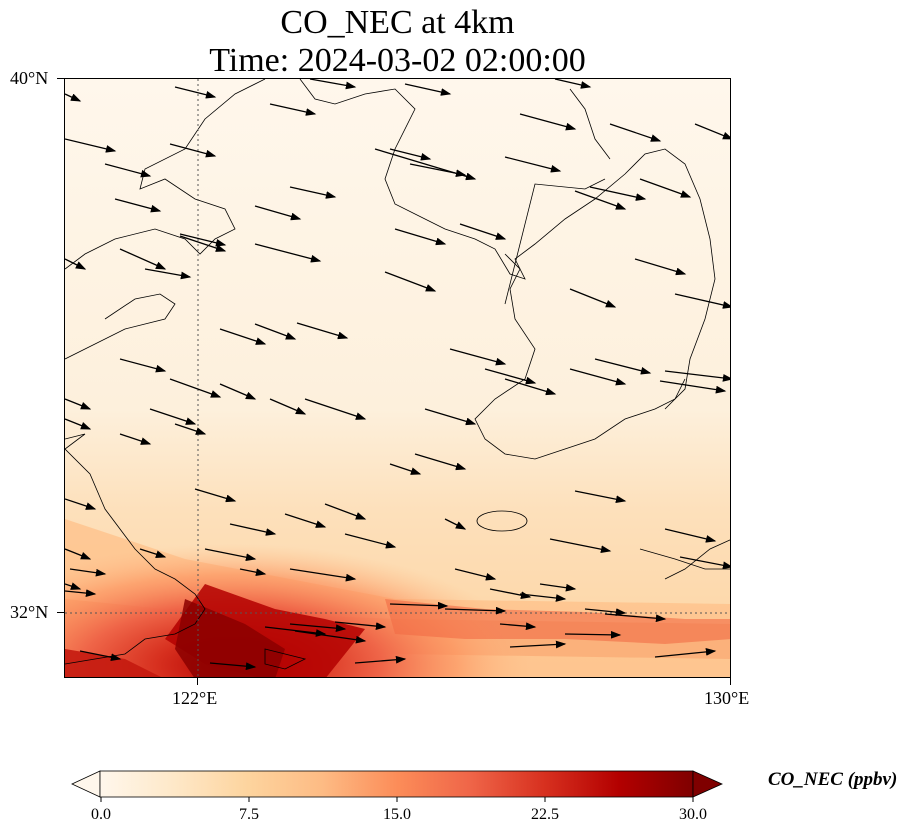  What do you see at coordinates (727, 698) in the screenshot?
I see `lon-label-130: 130°E` at bounding box center [727, 698].